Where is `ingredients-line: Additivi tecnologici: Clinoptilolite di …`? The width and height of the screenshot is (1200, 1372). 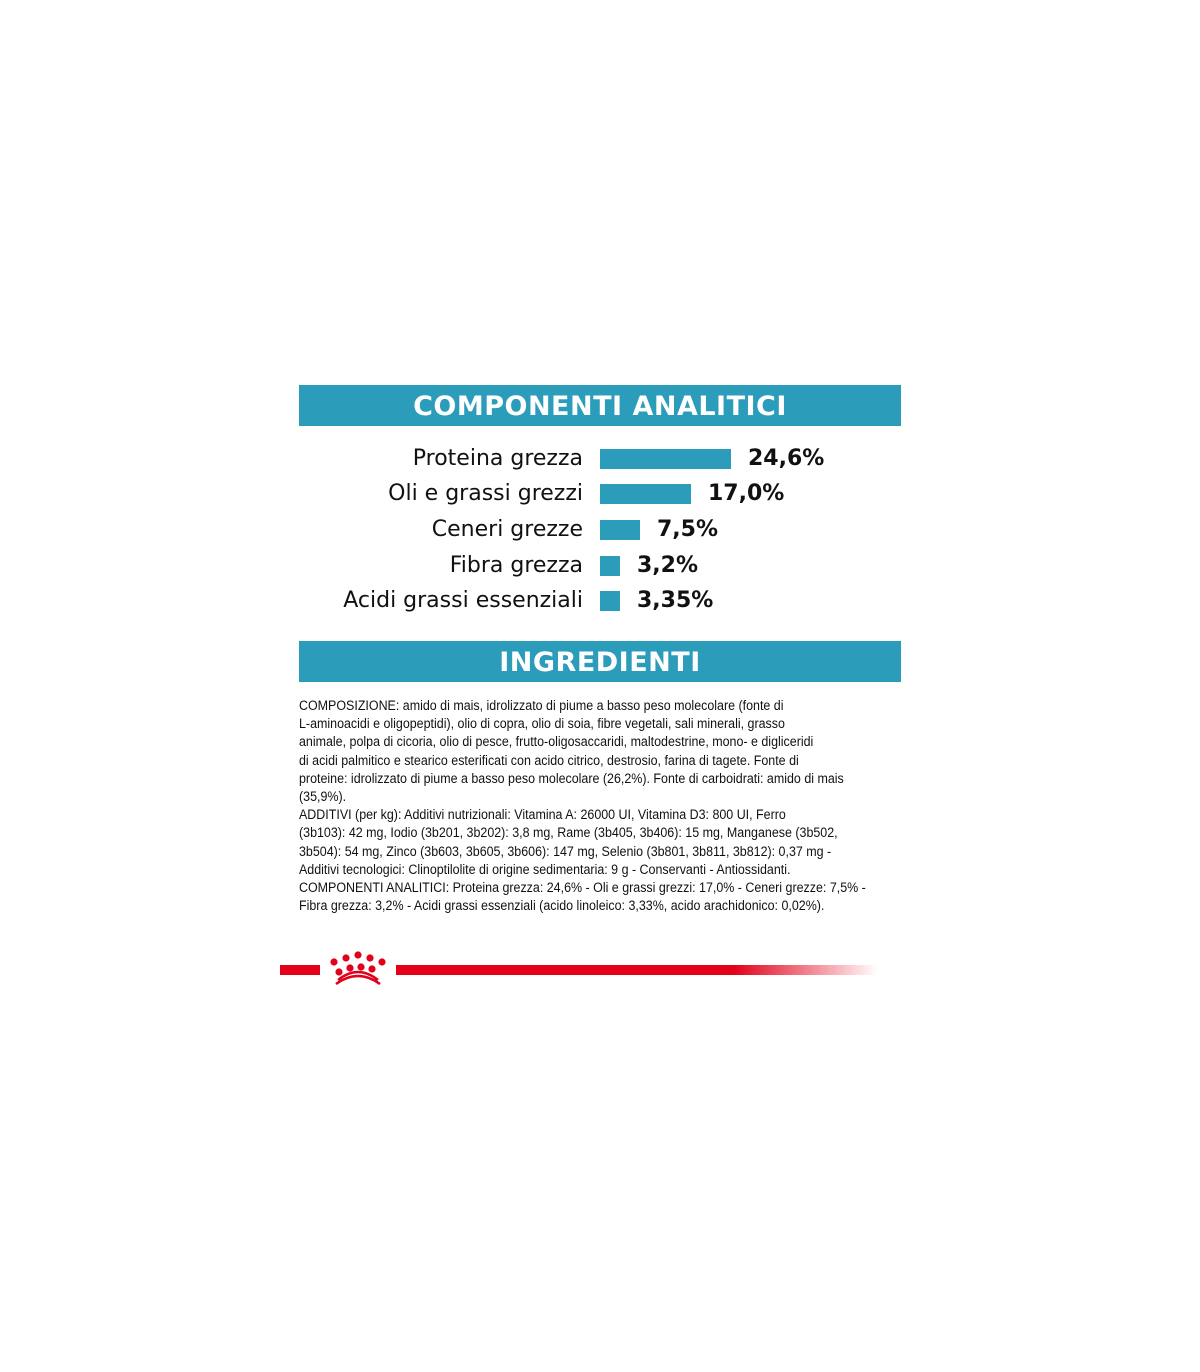 ingredients-line: Additivi tecnologici: Clinoptilolite di … is located at coordinates (545, 869).